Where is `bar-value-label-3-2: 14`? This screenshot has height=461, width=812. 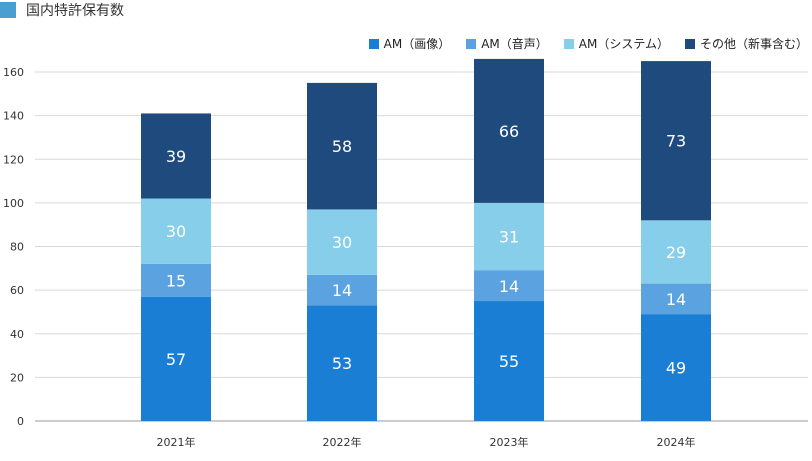
bar-value-label-3-2: 14 is located at coordinates (509, 286).